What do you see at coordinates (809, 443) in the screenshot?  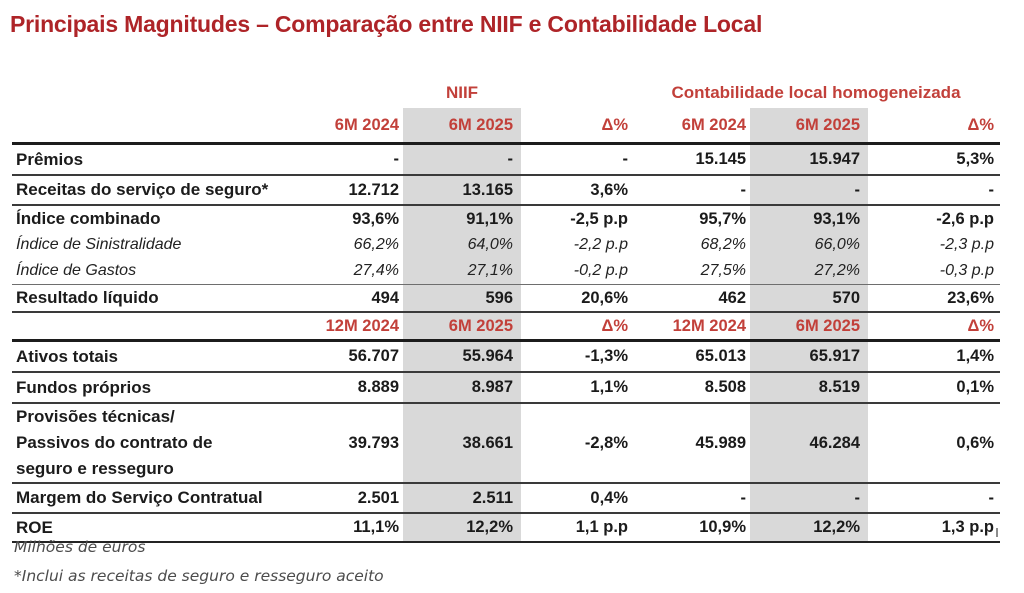 I see `value-cell: 46.284` at bounding box center [809, 443].